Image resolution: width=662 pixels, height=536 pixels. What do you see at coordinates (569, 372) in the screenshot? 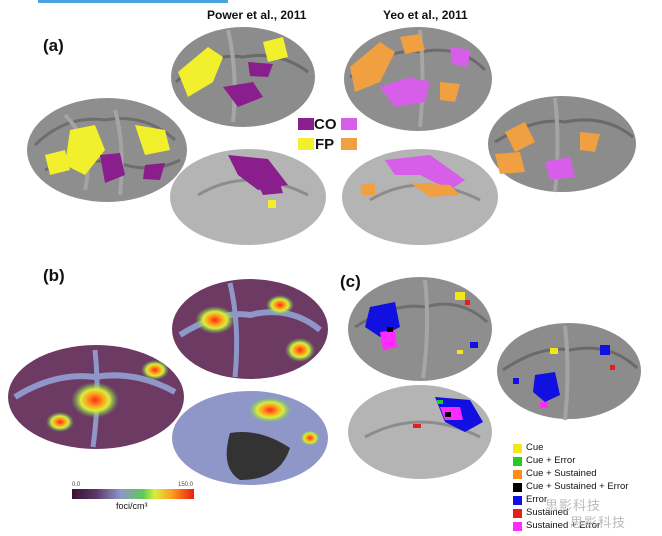
I see `brain-c-lateral-right` at bounding box center [569, 372].